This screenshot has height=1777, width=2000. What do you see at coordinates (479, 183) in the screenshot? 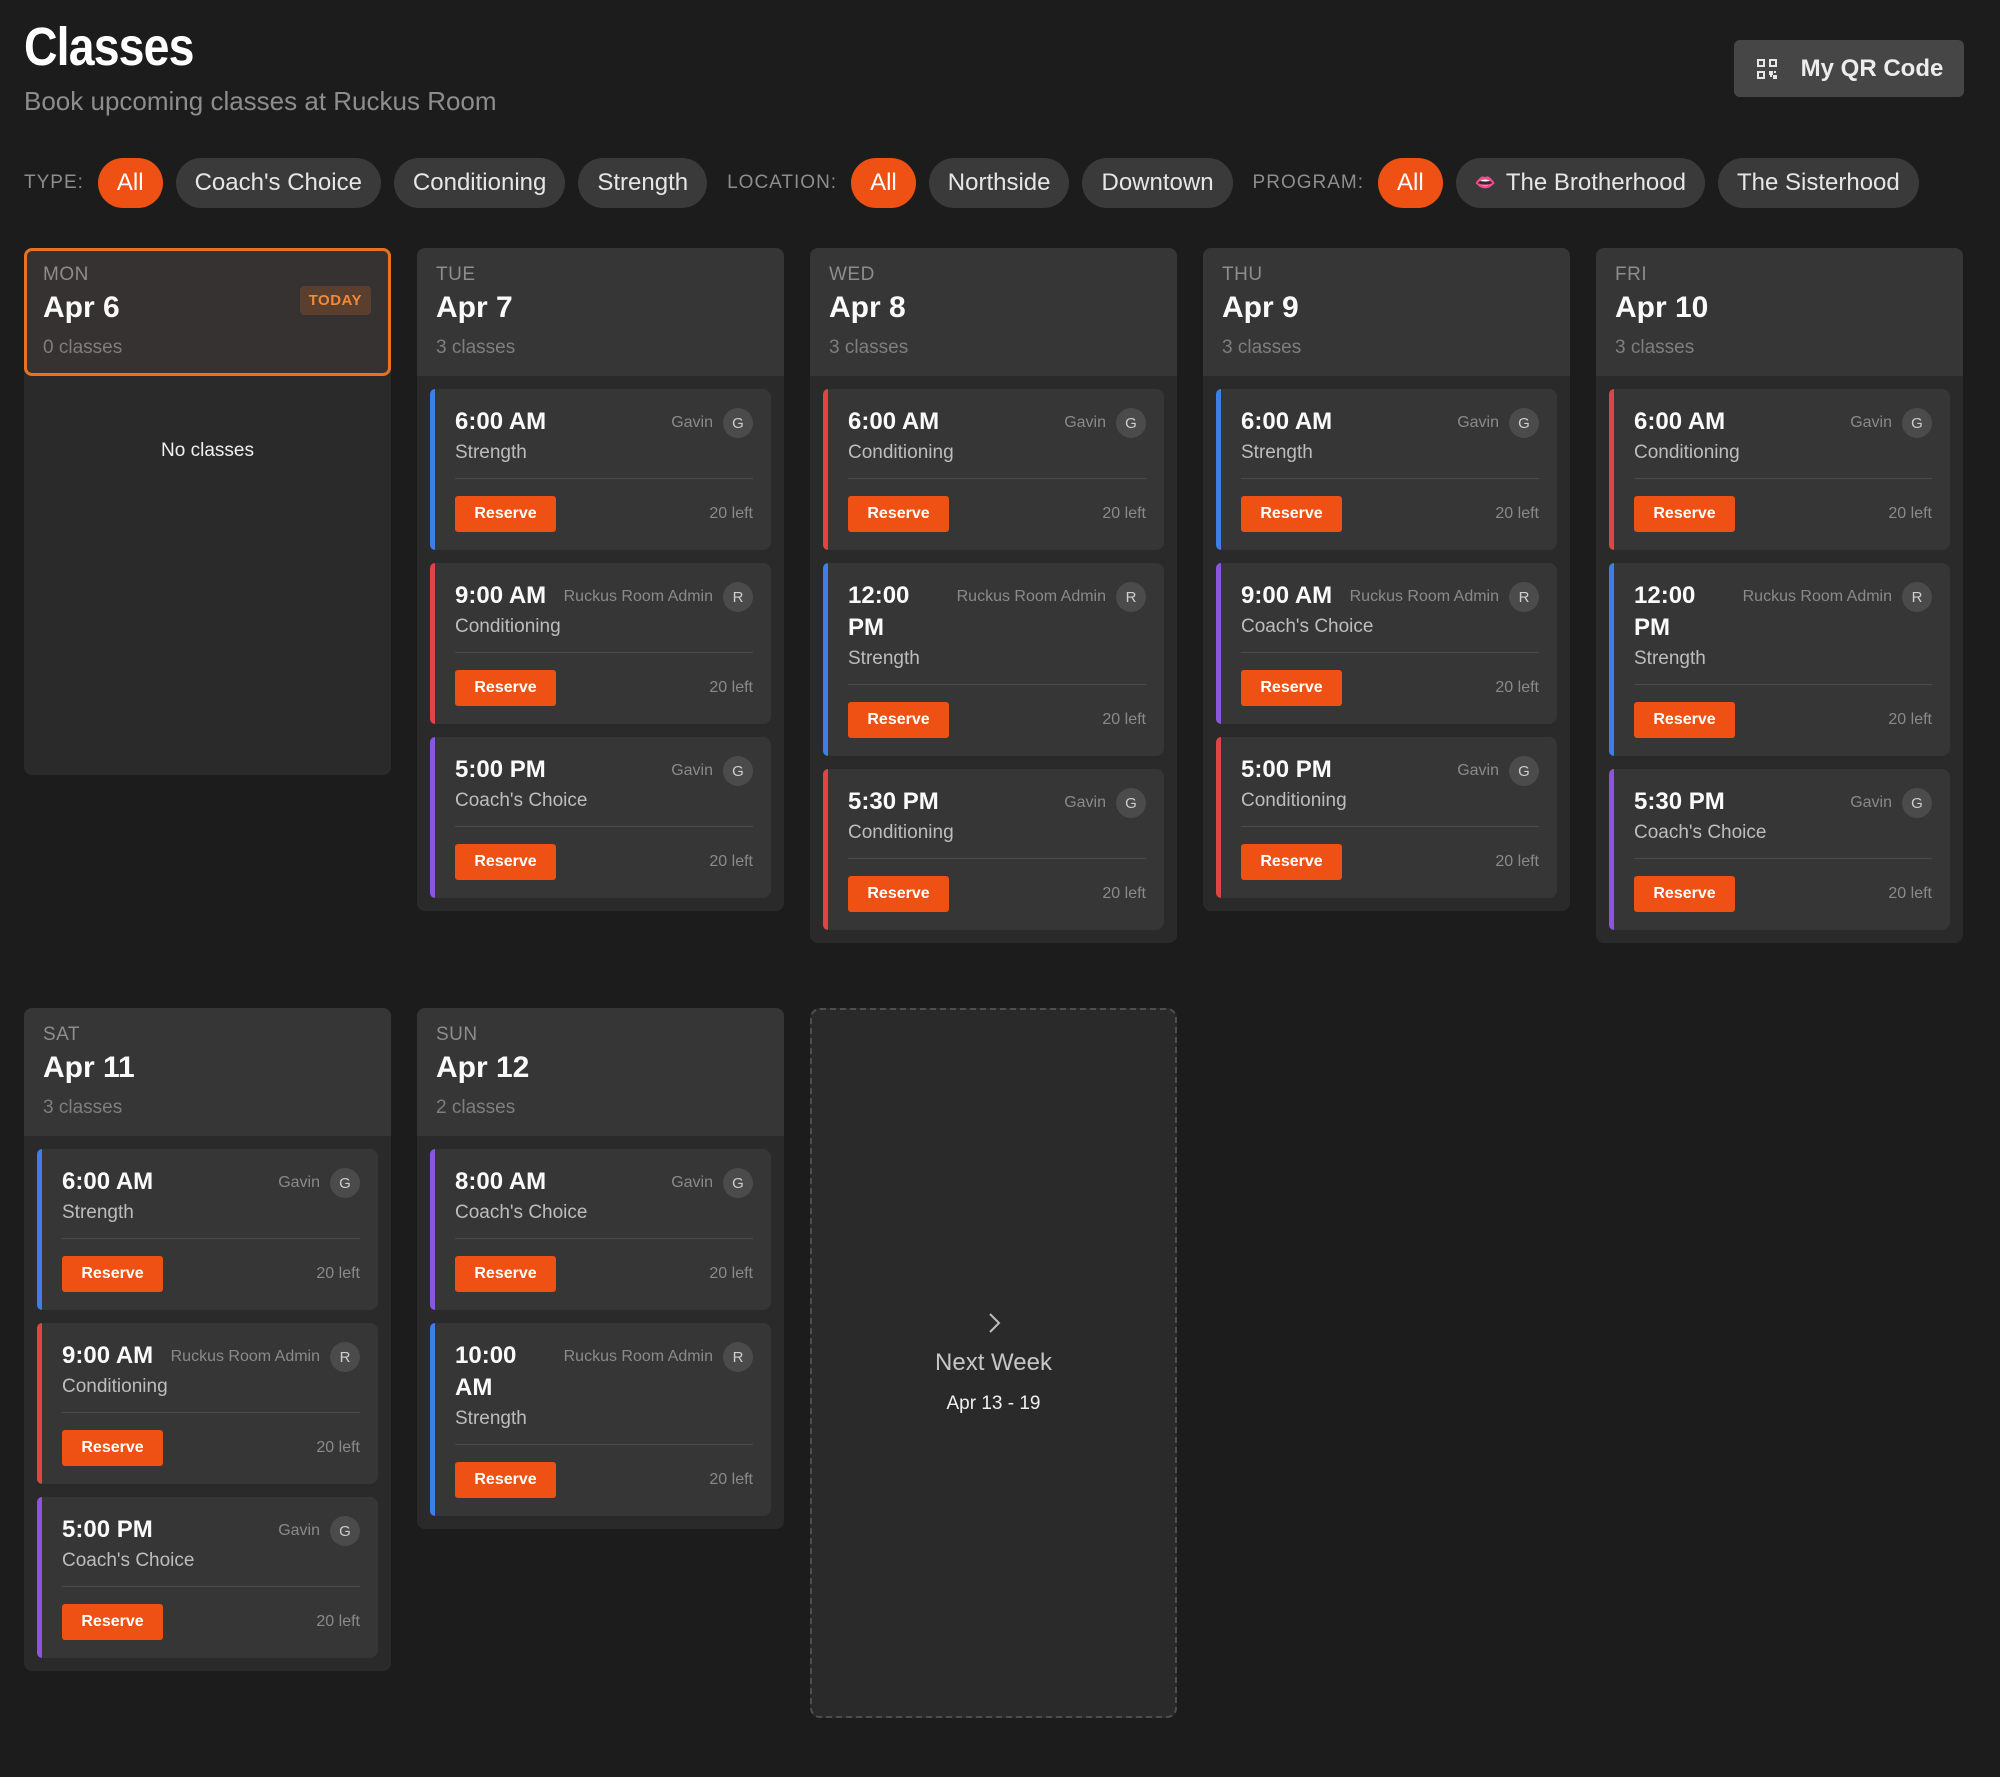
I see `type-filter-conditioning: Conditioning` at bounding box center [479, 183].